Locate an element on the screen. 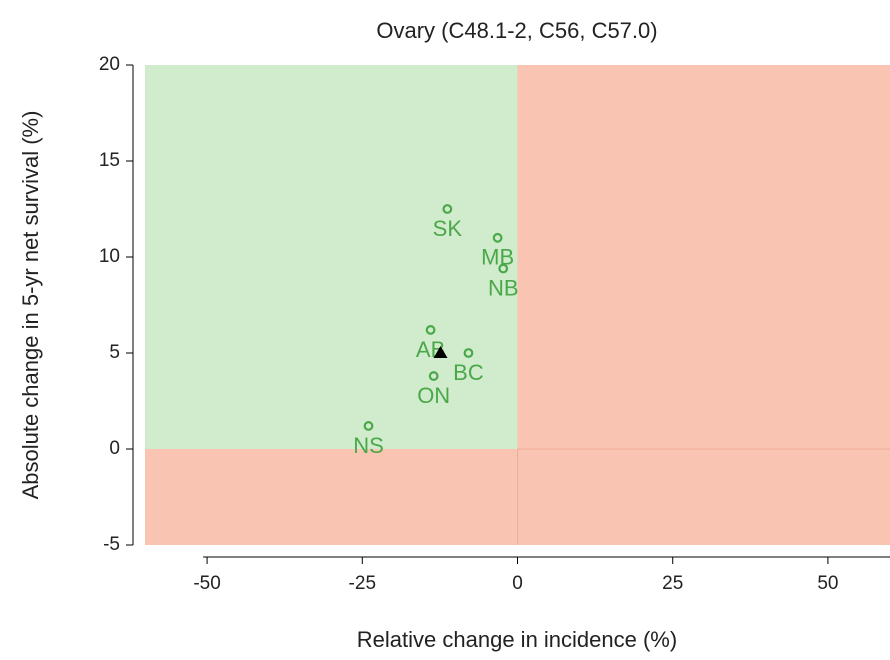  x-tick-label: 50 is located at coordinates (827, 583).